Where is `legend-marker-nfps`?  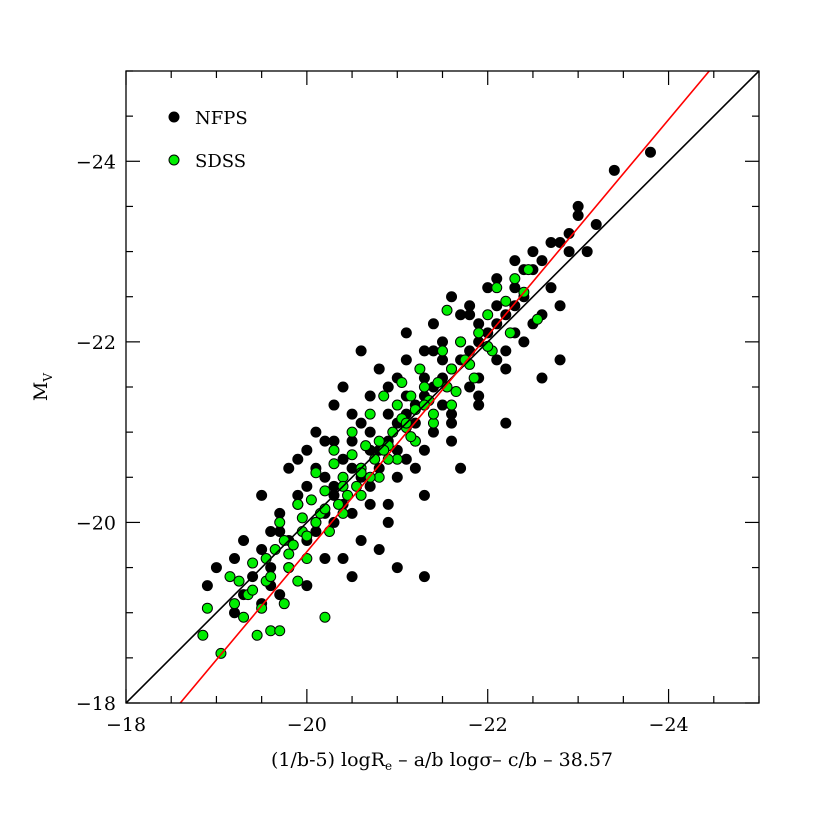 legend-marker-nfps is located at coordinates (174, 117).